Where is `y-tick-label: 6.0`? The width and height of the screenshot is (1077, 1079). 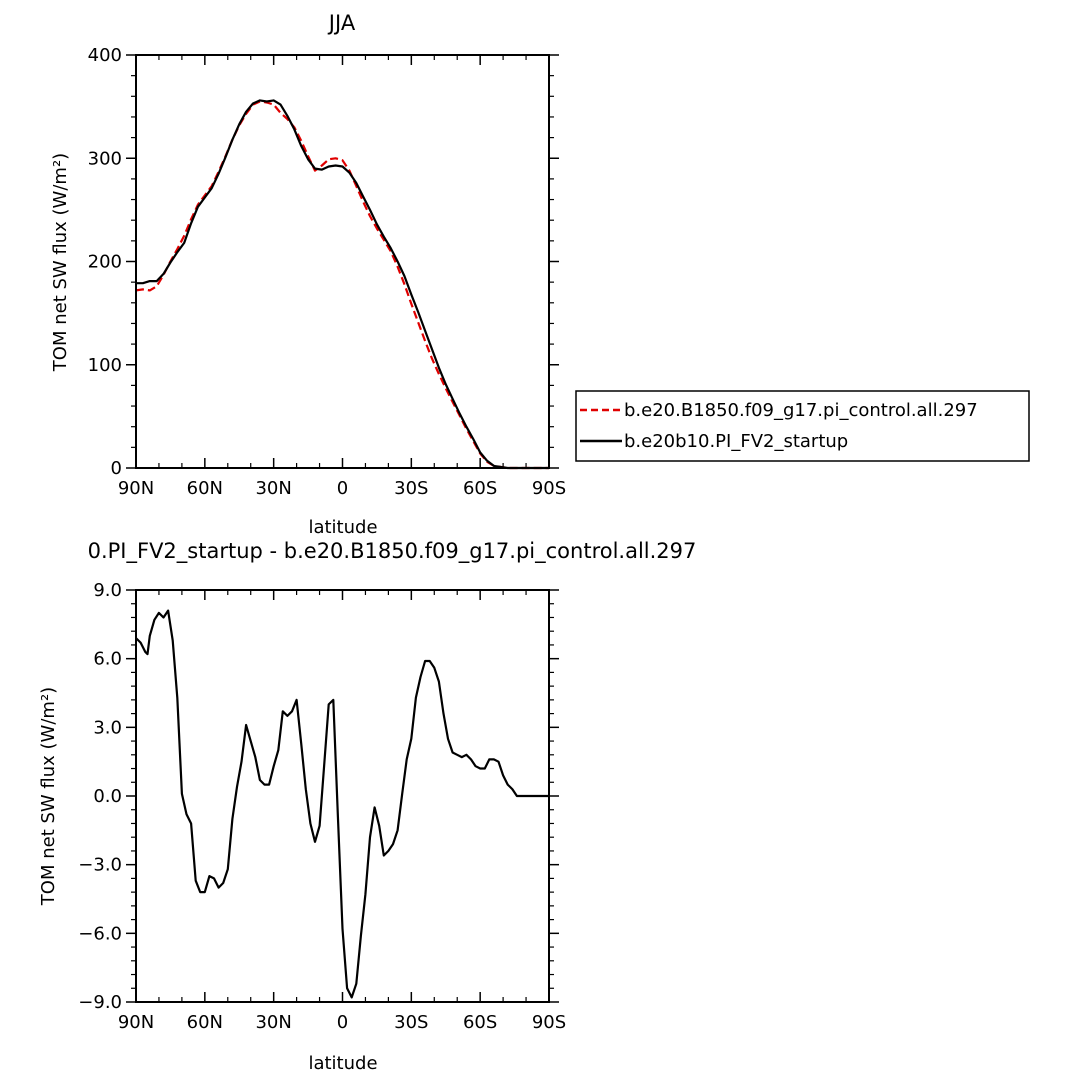 y-tick-label: 6.0 is located at coordinates (107, 659).